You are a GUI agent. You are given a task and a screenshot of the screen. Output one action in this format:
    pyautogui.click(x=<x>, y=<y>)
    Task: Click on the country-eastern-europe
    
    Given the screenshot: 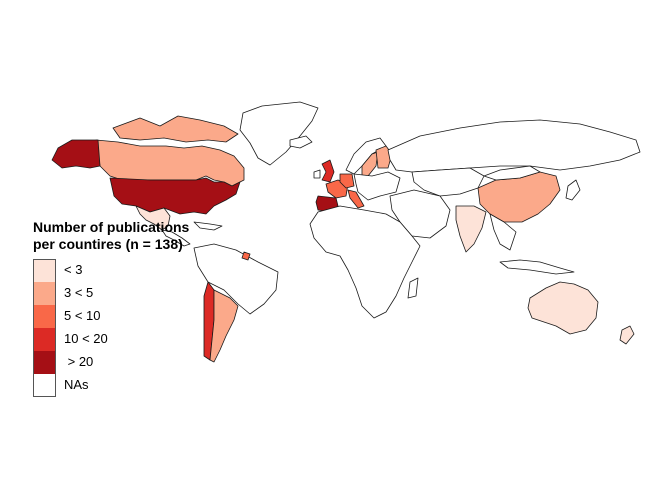 What is the action you would take?
    pyautogui.click(x=377, y=186)
    